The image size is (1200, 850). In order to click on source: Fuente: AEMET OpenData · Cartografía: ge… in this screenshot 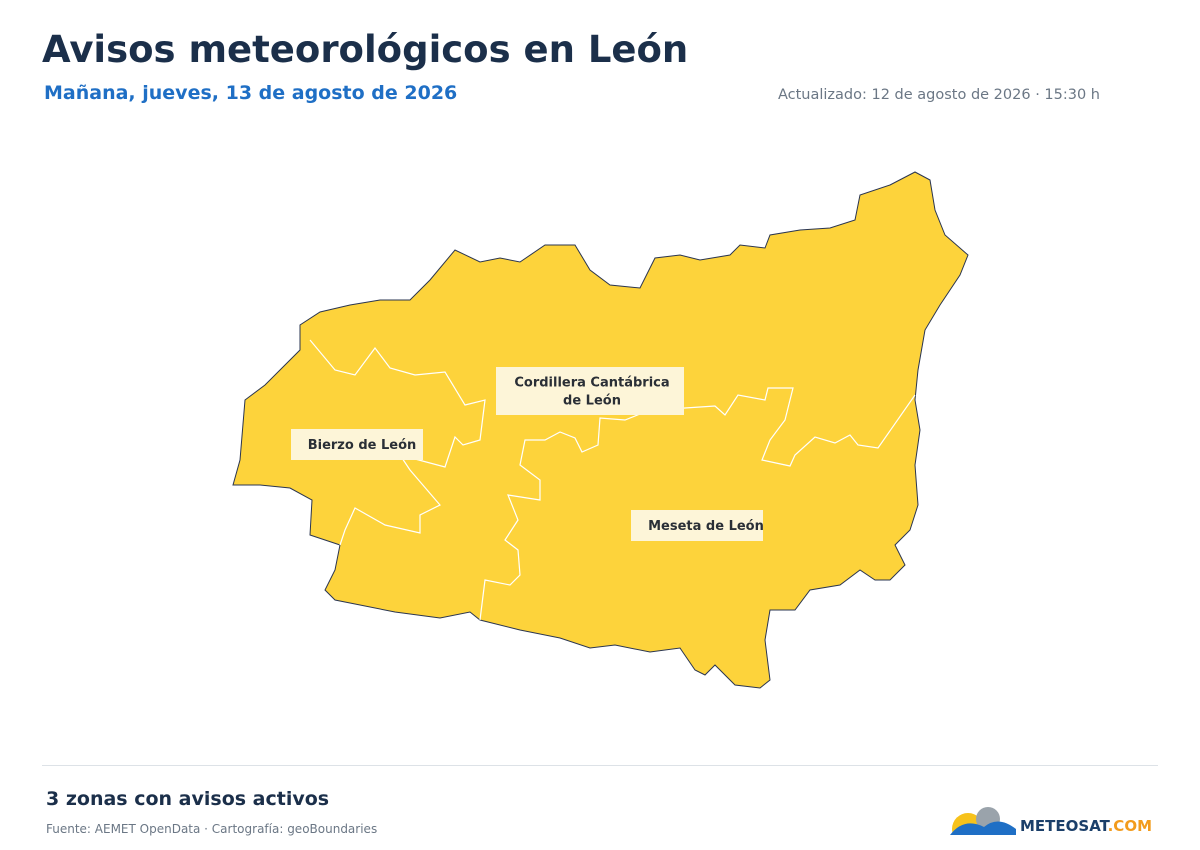, I will do `click(212, 829)`.